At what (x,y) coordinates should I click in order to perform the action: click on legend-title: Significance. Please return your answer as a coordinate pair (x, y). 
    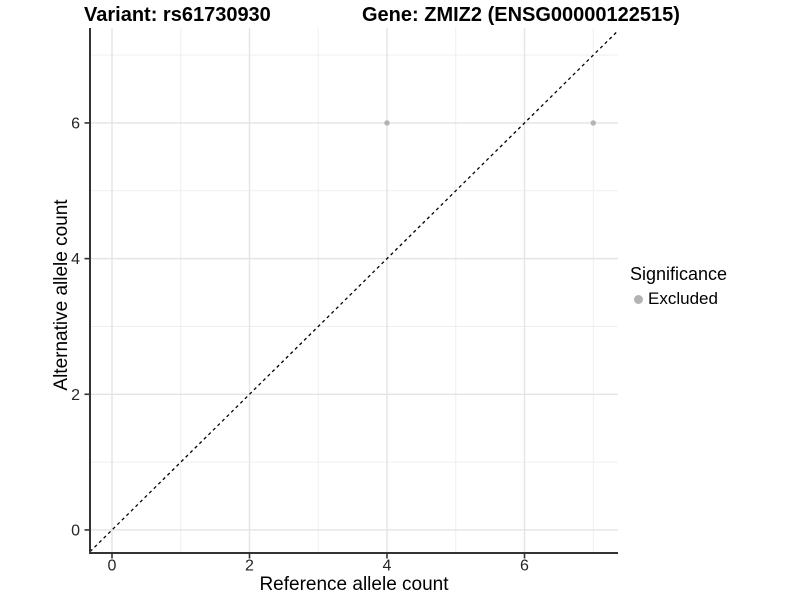
    Looking at the image, I should click on (679, 274).